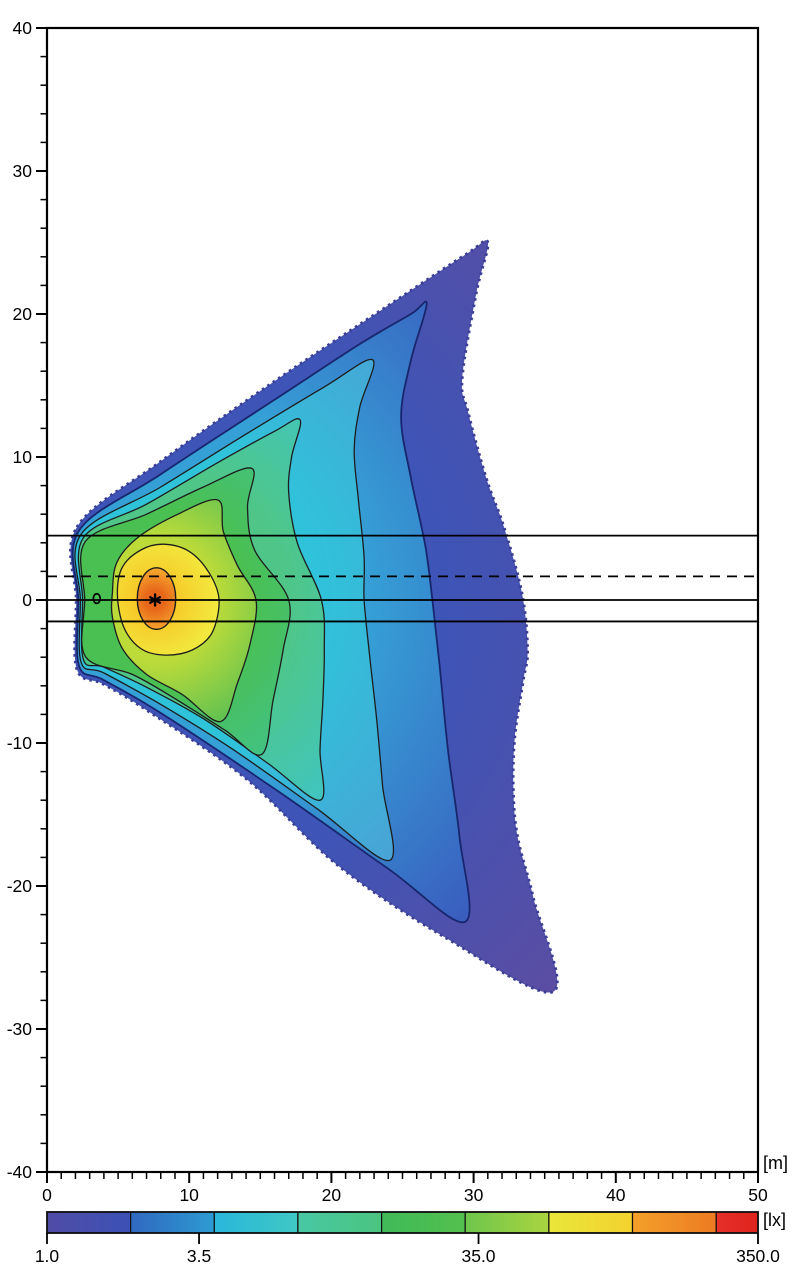 This screenshot has height=1267, width=800. I want to click on x-tick-label: 40, so click(616, 1195).